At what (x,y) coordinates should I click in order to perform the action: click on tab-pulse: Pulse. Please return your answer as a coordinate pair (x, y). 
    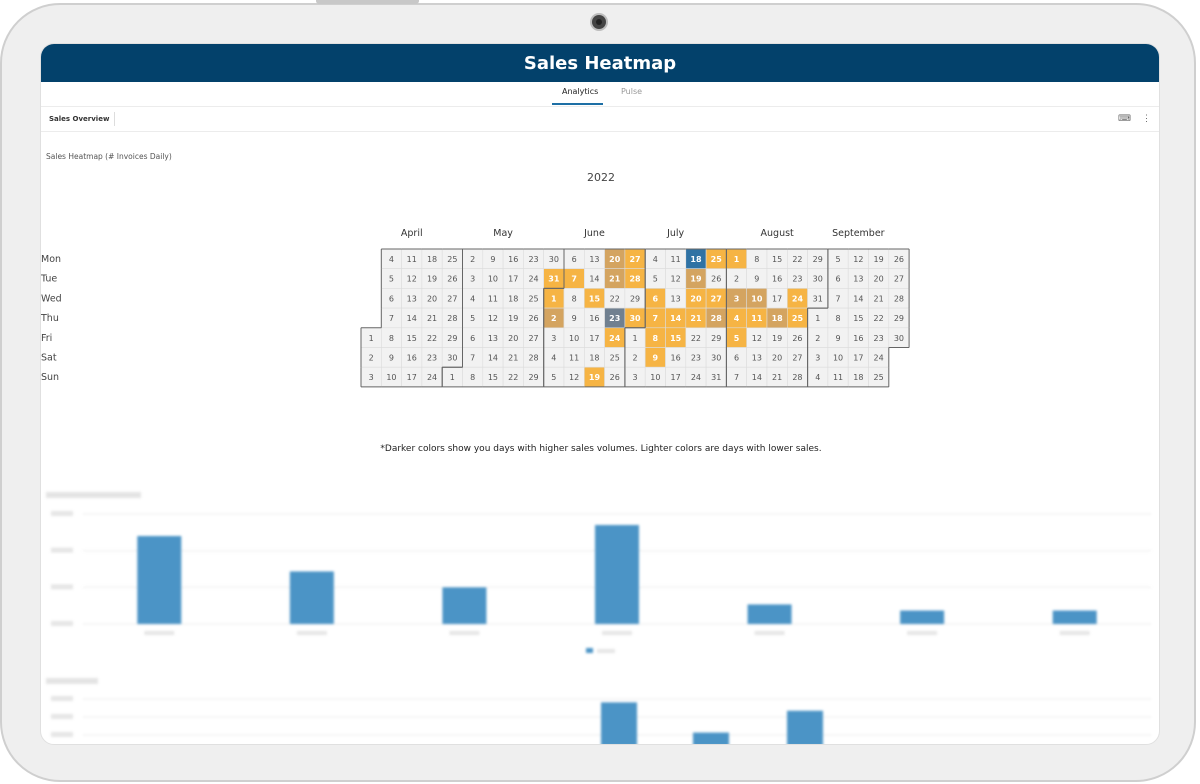
    Looking at the image, I should click on (632, 91).